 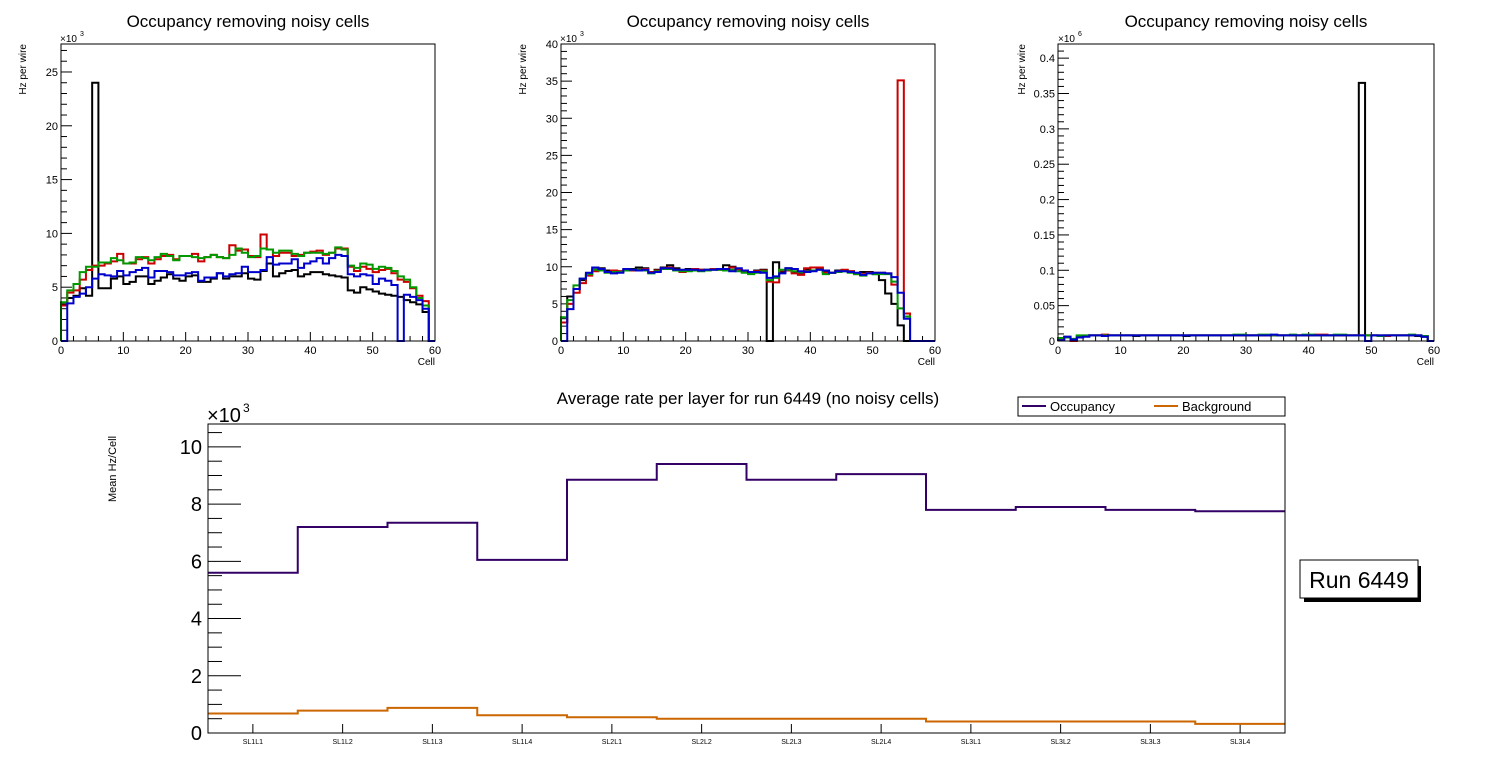 What do you see at coordinates (1047, 59) in the screenshot?
I see `y-tick-label: 0.4` at bounding box center [1047, 59].